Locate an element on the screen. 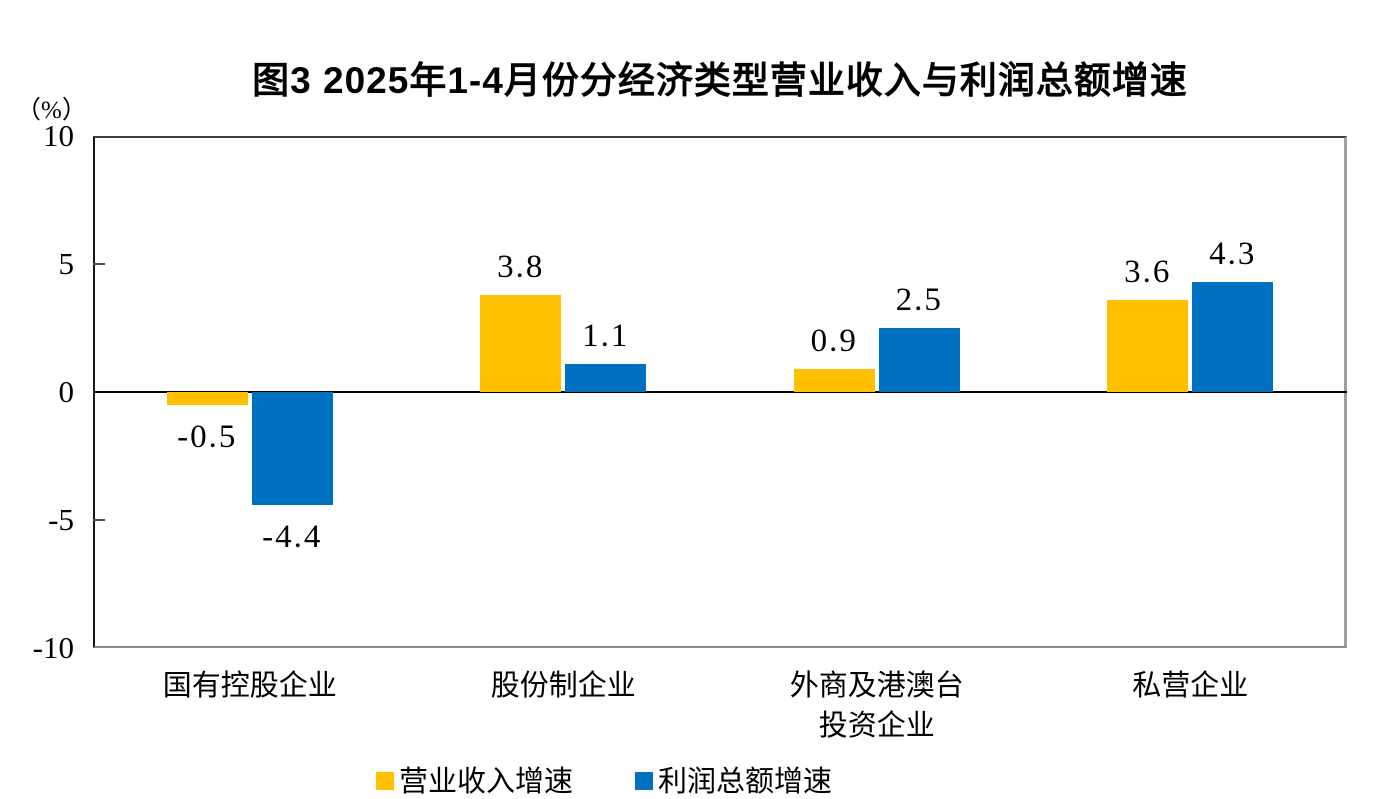  bar-series1-group0 is located at coordinates (292, 448).